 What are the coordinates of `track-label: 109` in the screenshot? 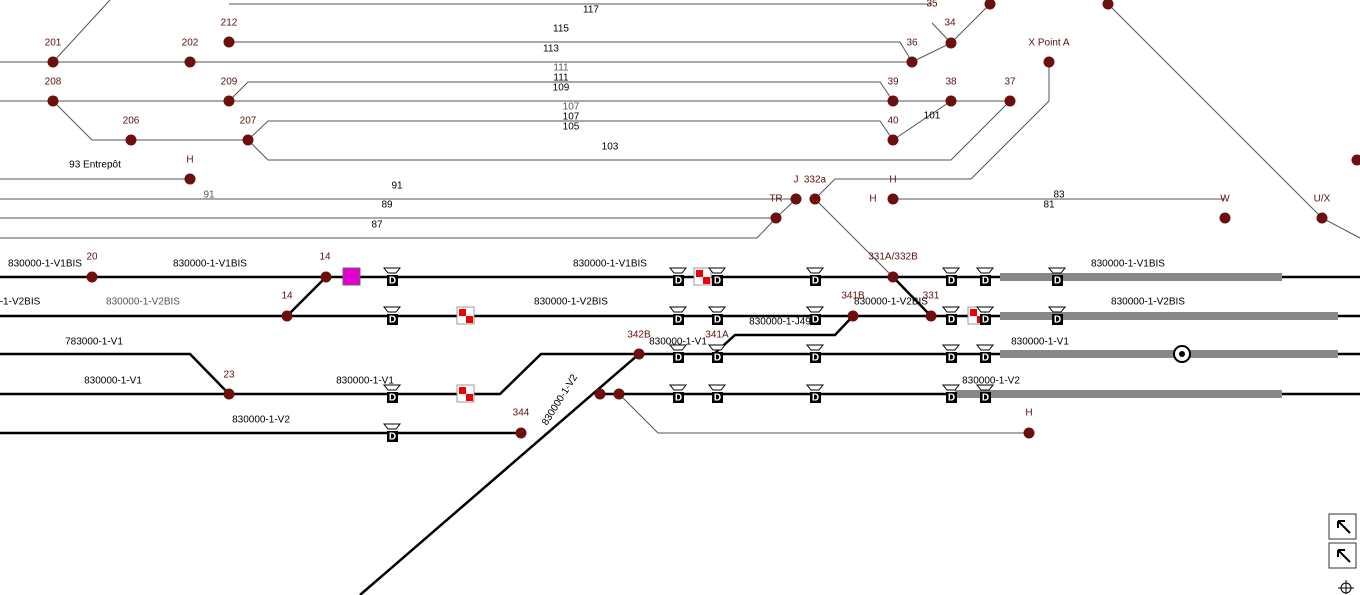 It's located at (561, 88).